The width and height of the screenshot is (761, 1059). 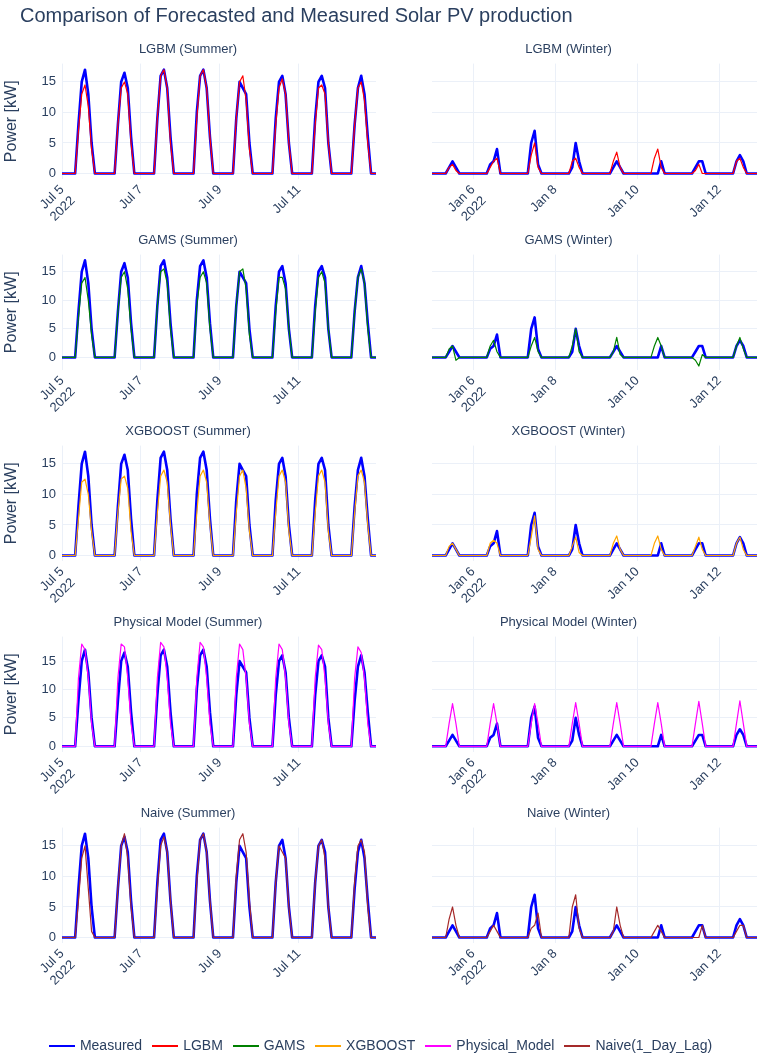 I want to click on legend-label: GAMS, so click(x=284, y=1045).